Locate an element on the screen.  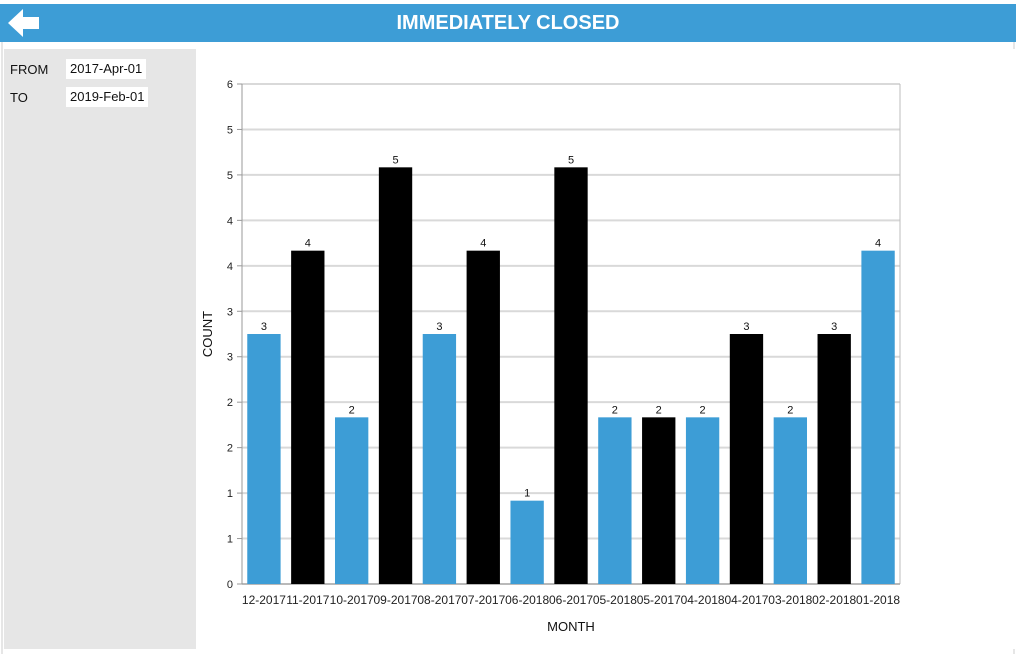
x-tick-label: 03-2018 is located at coordinates (790, 600).